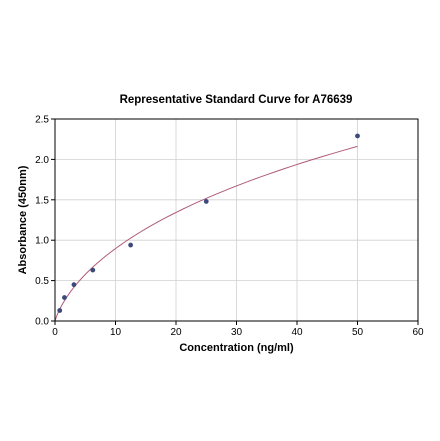 Image resolution: width=440 pixels, height=441 pixels. What do you see at coordinates (418, 332) in the screenshot?
I see `x-tick-label: 60` at bounding box center [418, 332].